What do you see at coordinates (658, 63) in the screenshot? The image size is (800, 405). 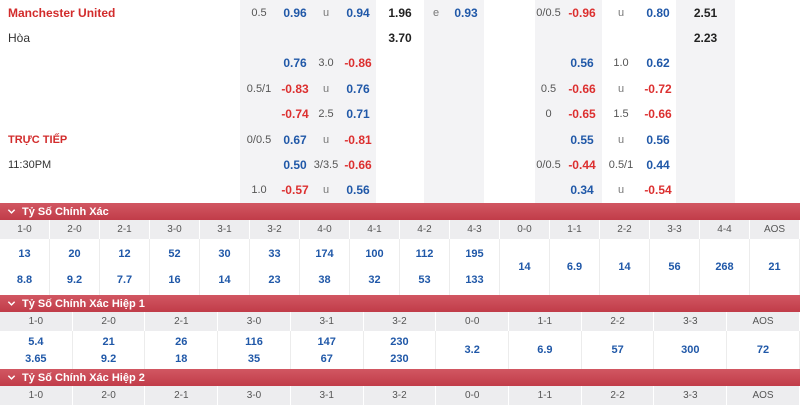 I see `odds-value: 0.62` at bounding box center [658, 63].